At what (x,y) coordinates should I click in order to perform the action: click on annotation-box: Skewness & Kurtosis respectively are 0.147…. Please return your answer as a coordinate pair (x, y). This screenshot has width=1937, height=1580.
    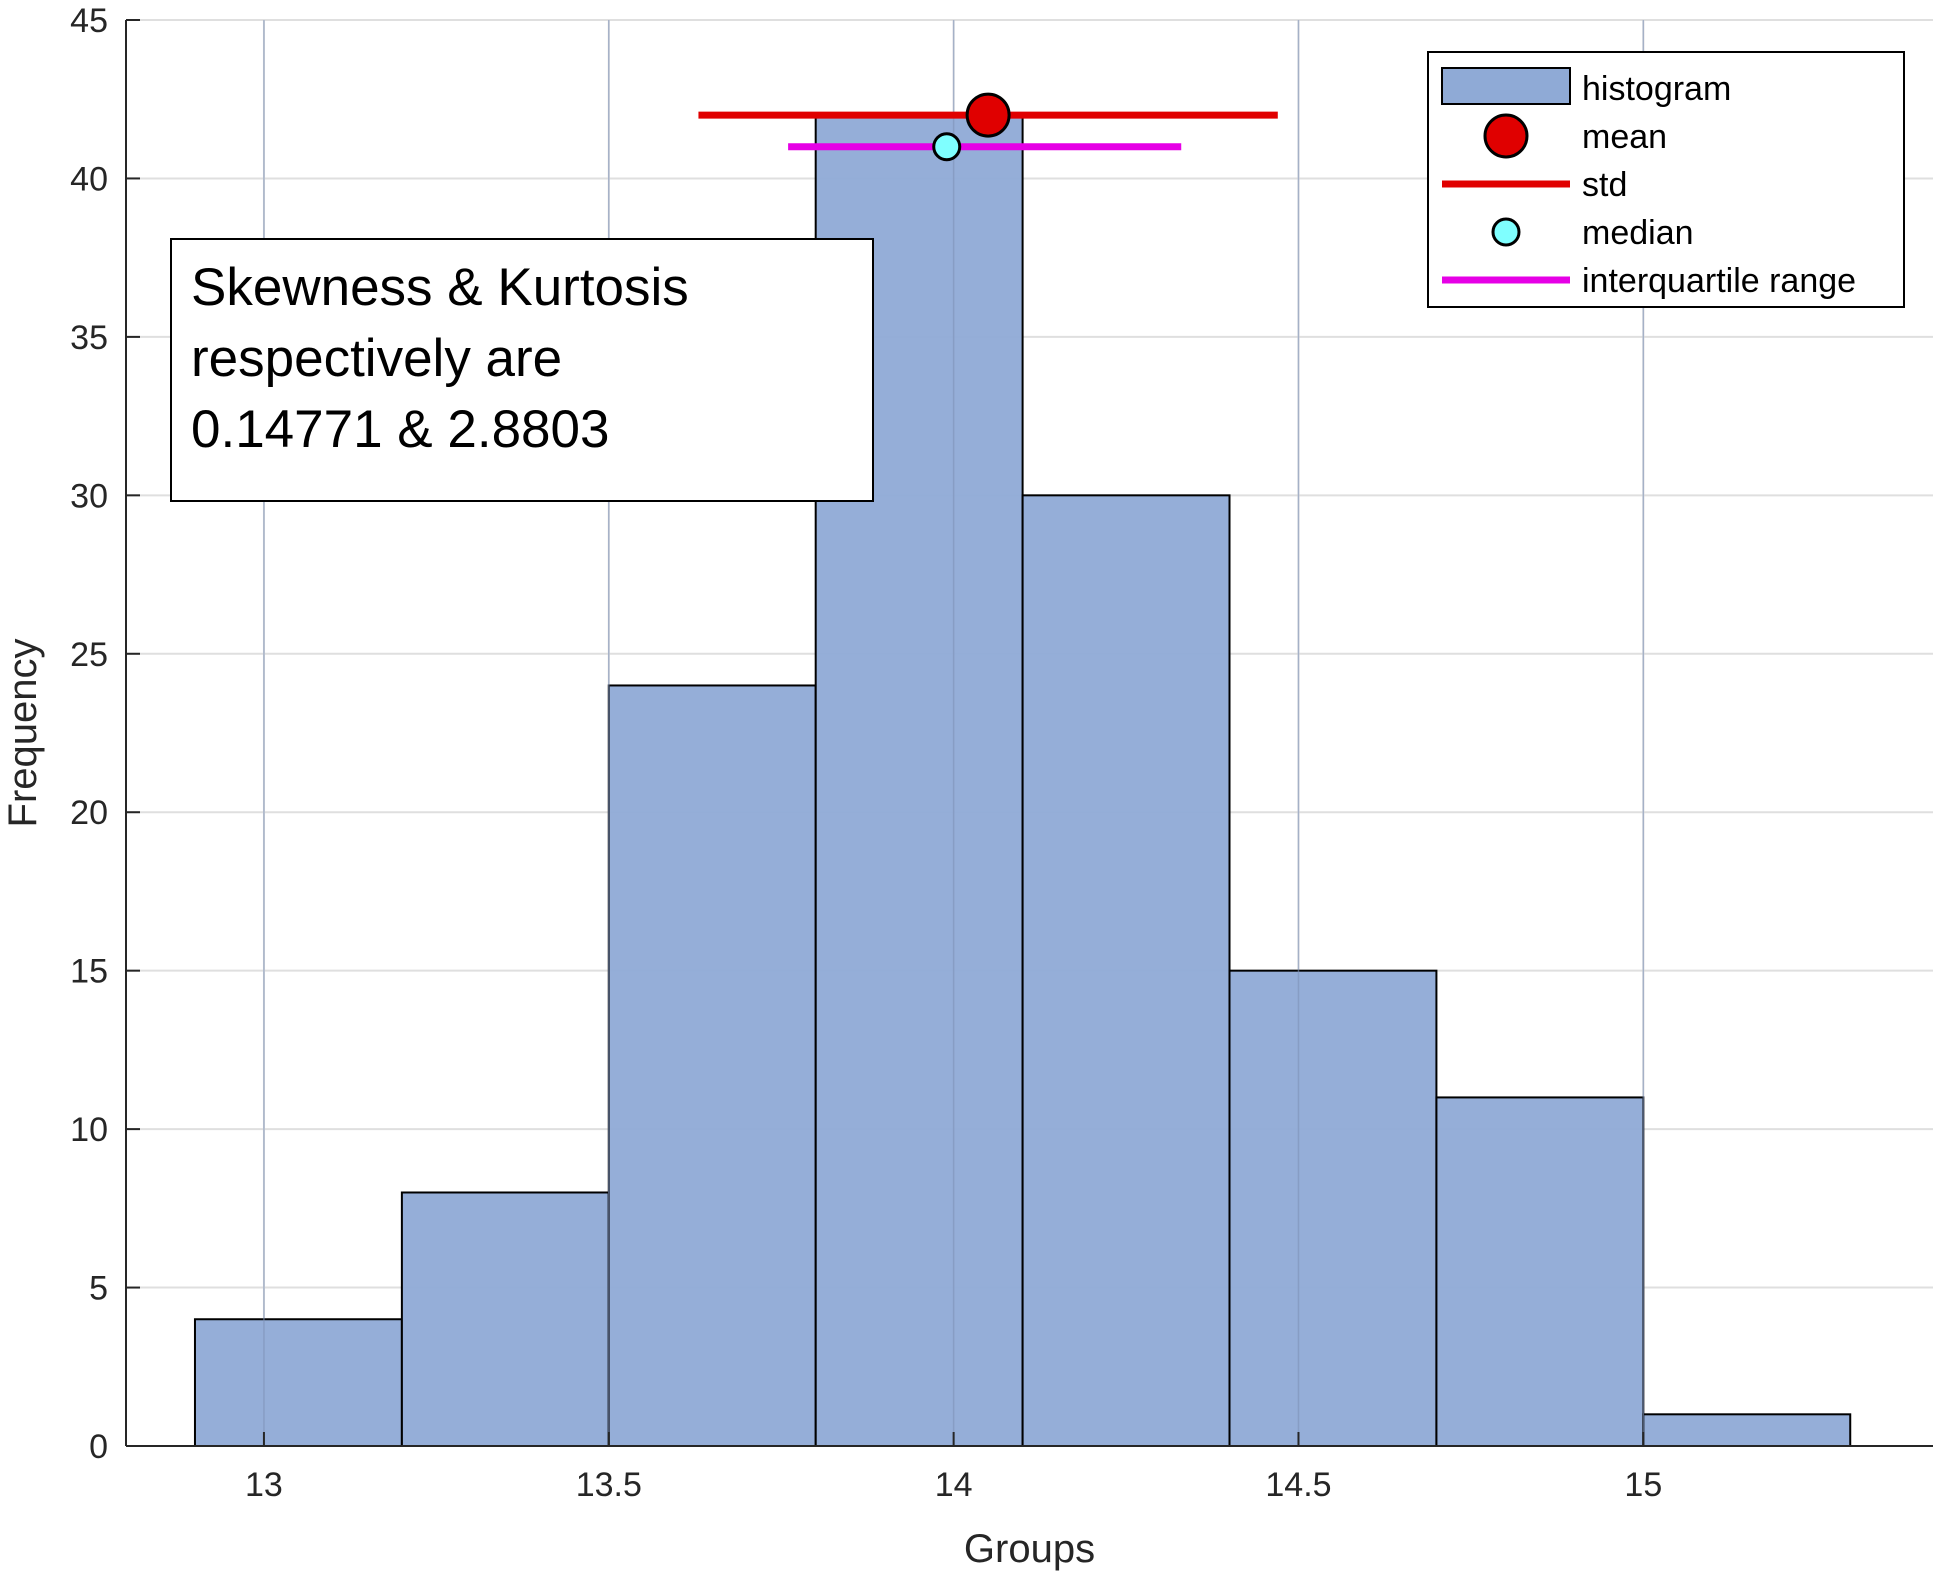
    Looking at the image, I should click on (522, 370).